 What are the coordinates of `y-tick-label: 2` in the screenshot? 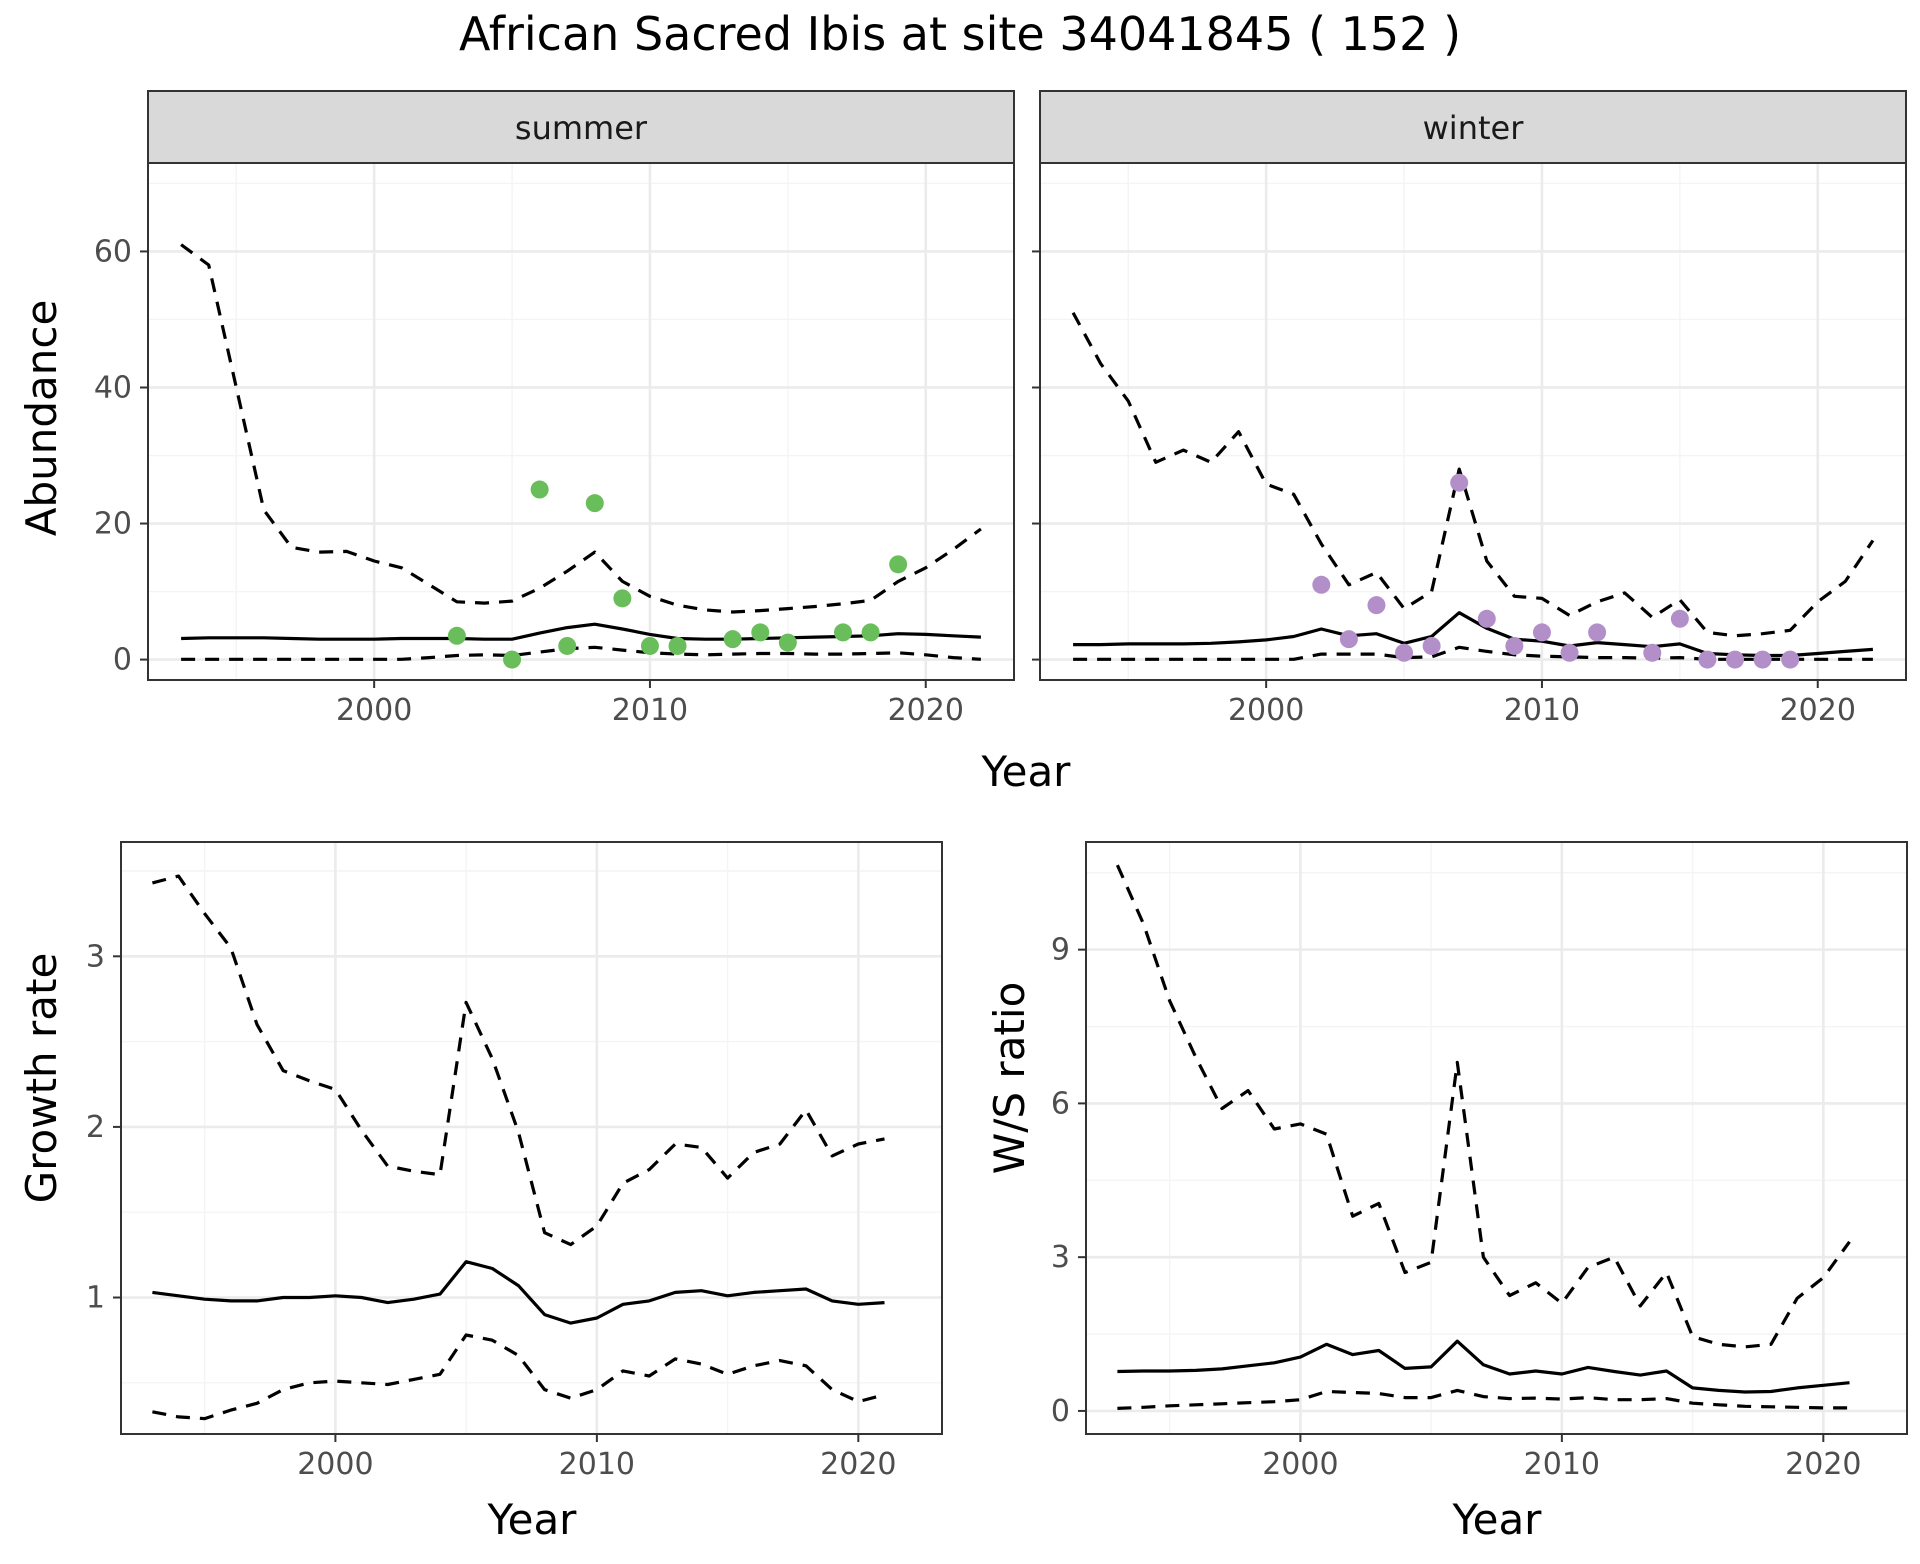 It's located at (95, 1127).